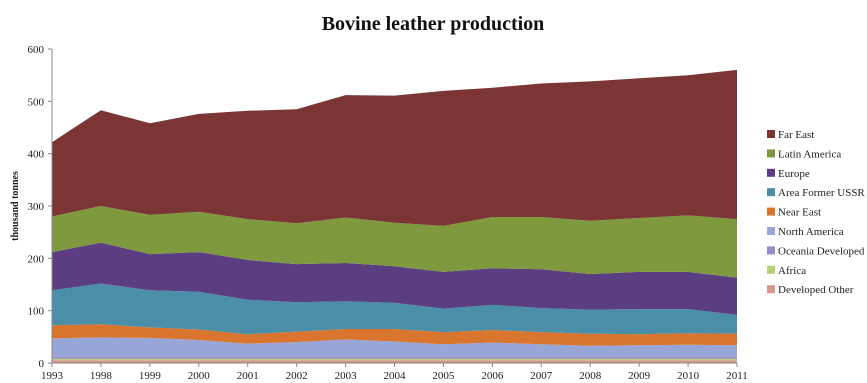 Image resolution: width=867 pixels, height=383 pixels. I want to click on x-tick-label: 2001, so click(248, 376).